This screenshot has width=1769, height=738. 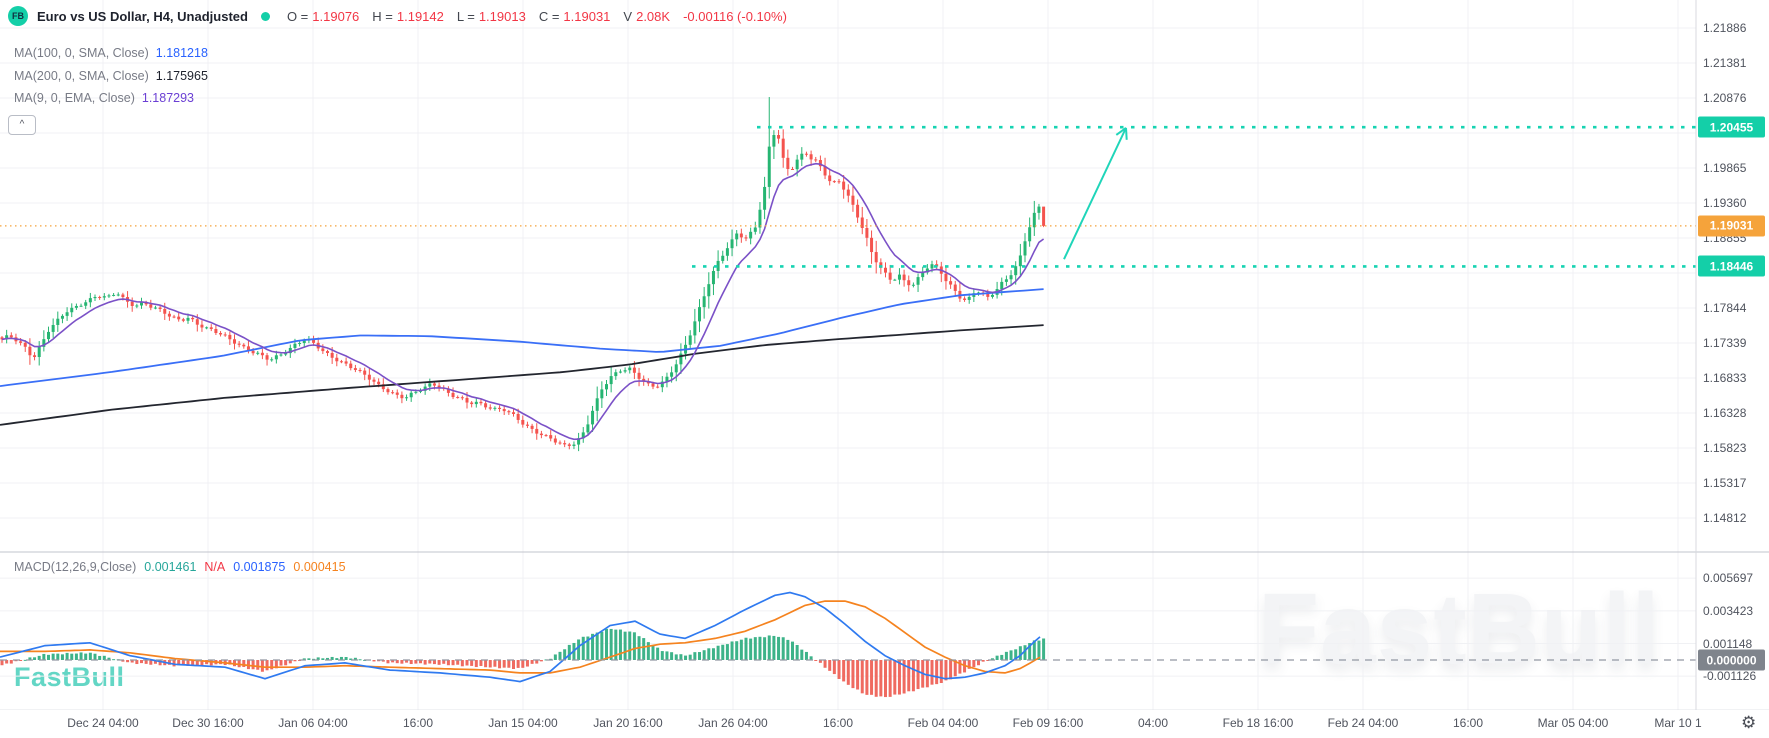 What do you see at coordinates (1725, 413) in the screenshot?
I see `price-axis-label: 1.16328` at bounding box center [1725, 413].